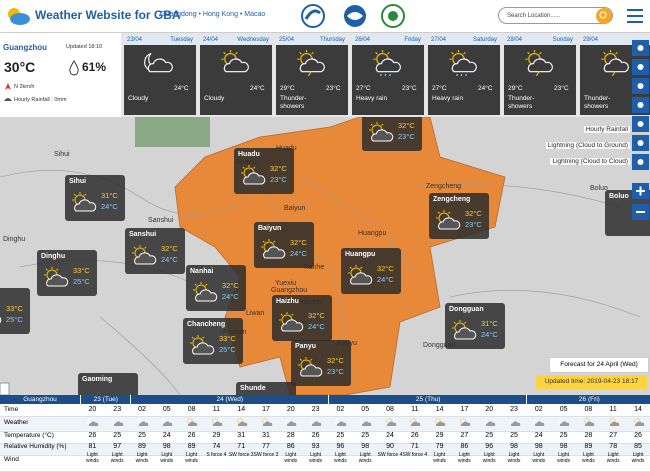  Describe the element at coordinates (599, 188) in the screenshot. I see `place-label: Boluo` at that location.